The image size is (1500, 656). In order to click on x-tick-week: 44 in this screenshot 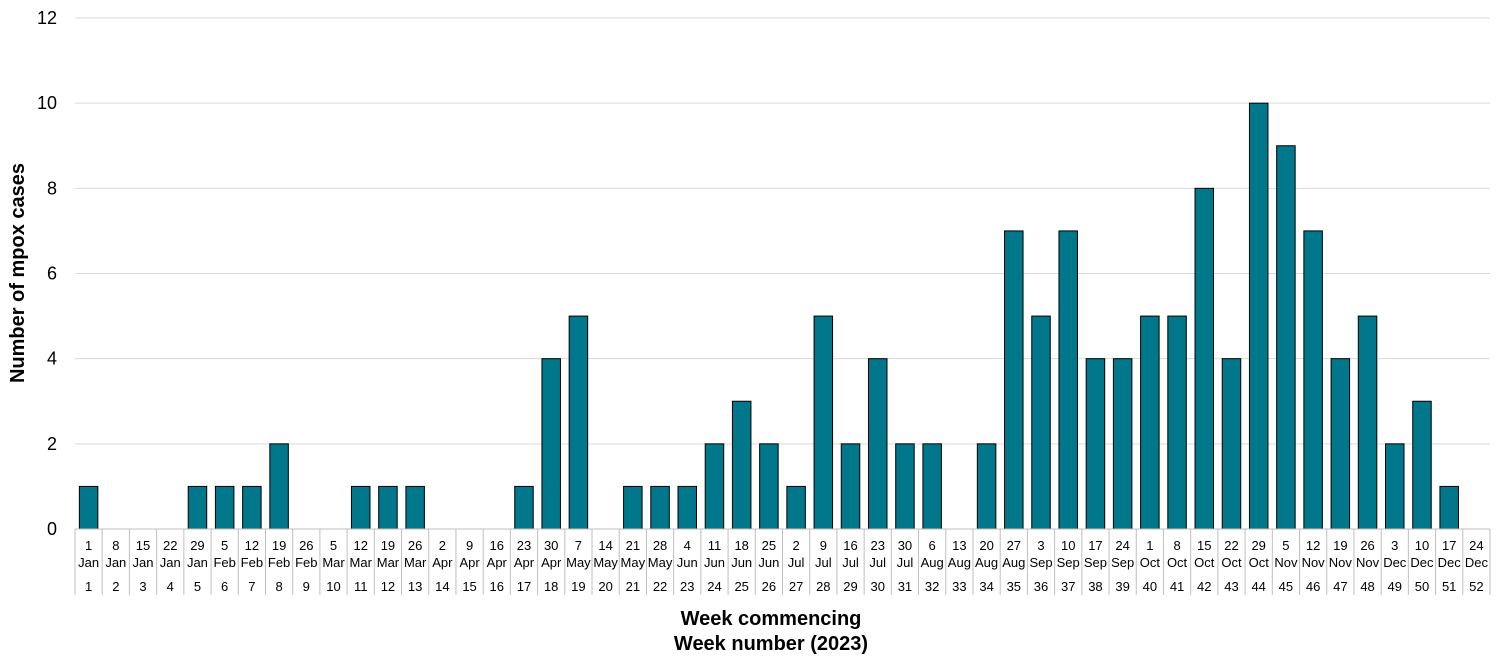, I will do `click(1258, 586)`.